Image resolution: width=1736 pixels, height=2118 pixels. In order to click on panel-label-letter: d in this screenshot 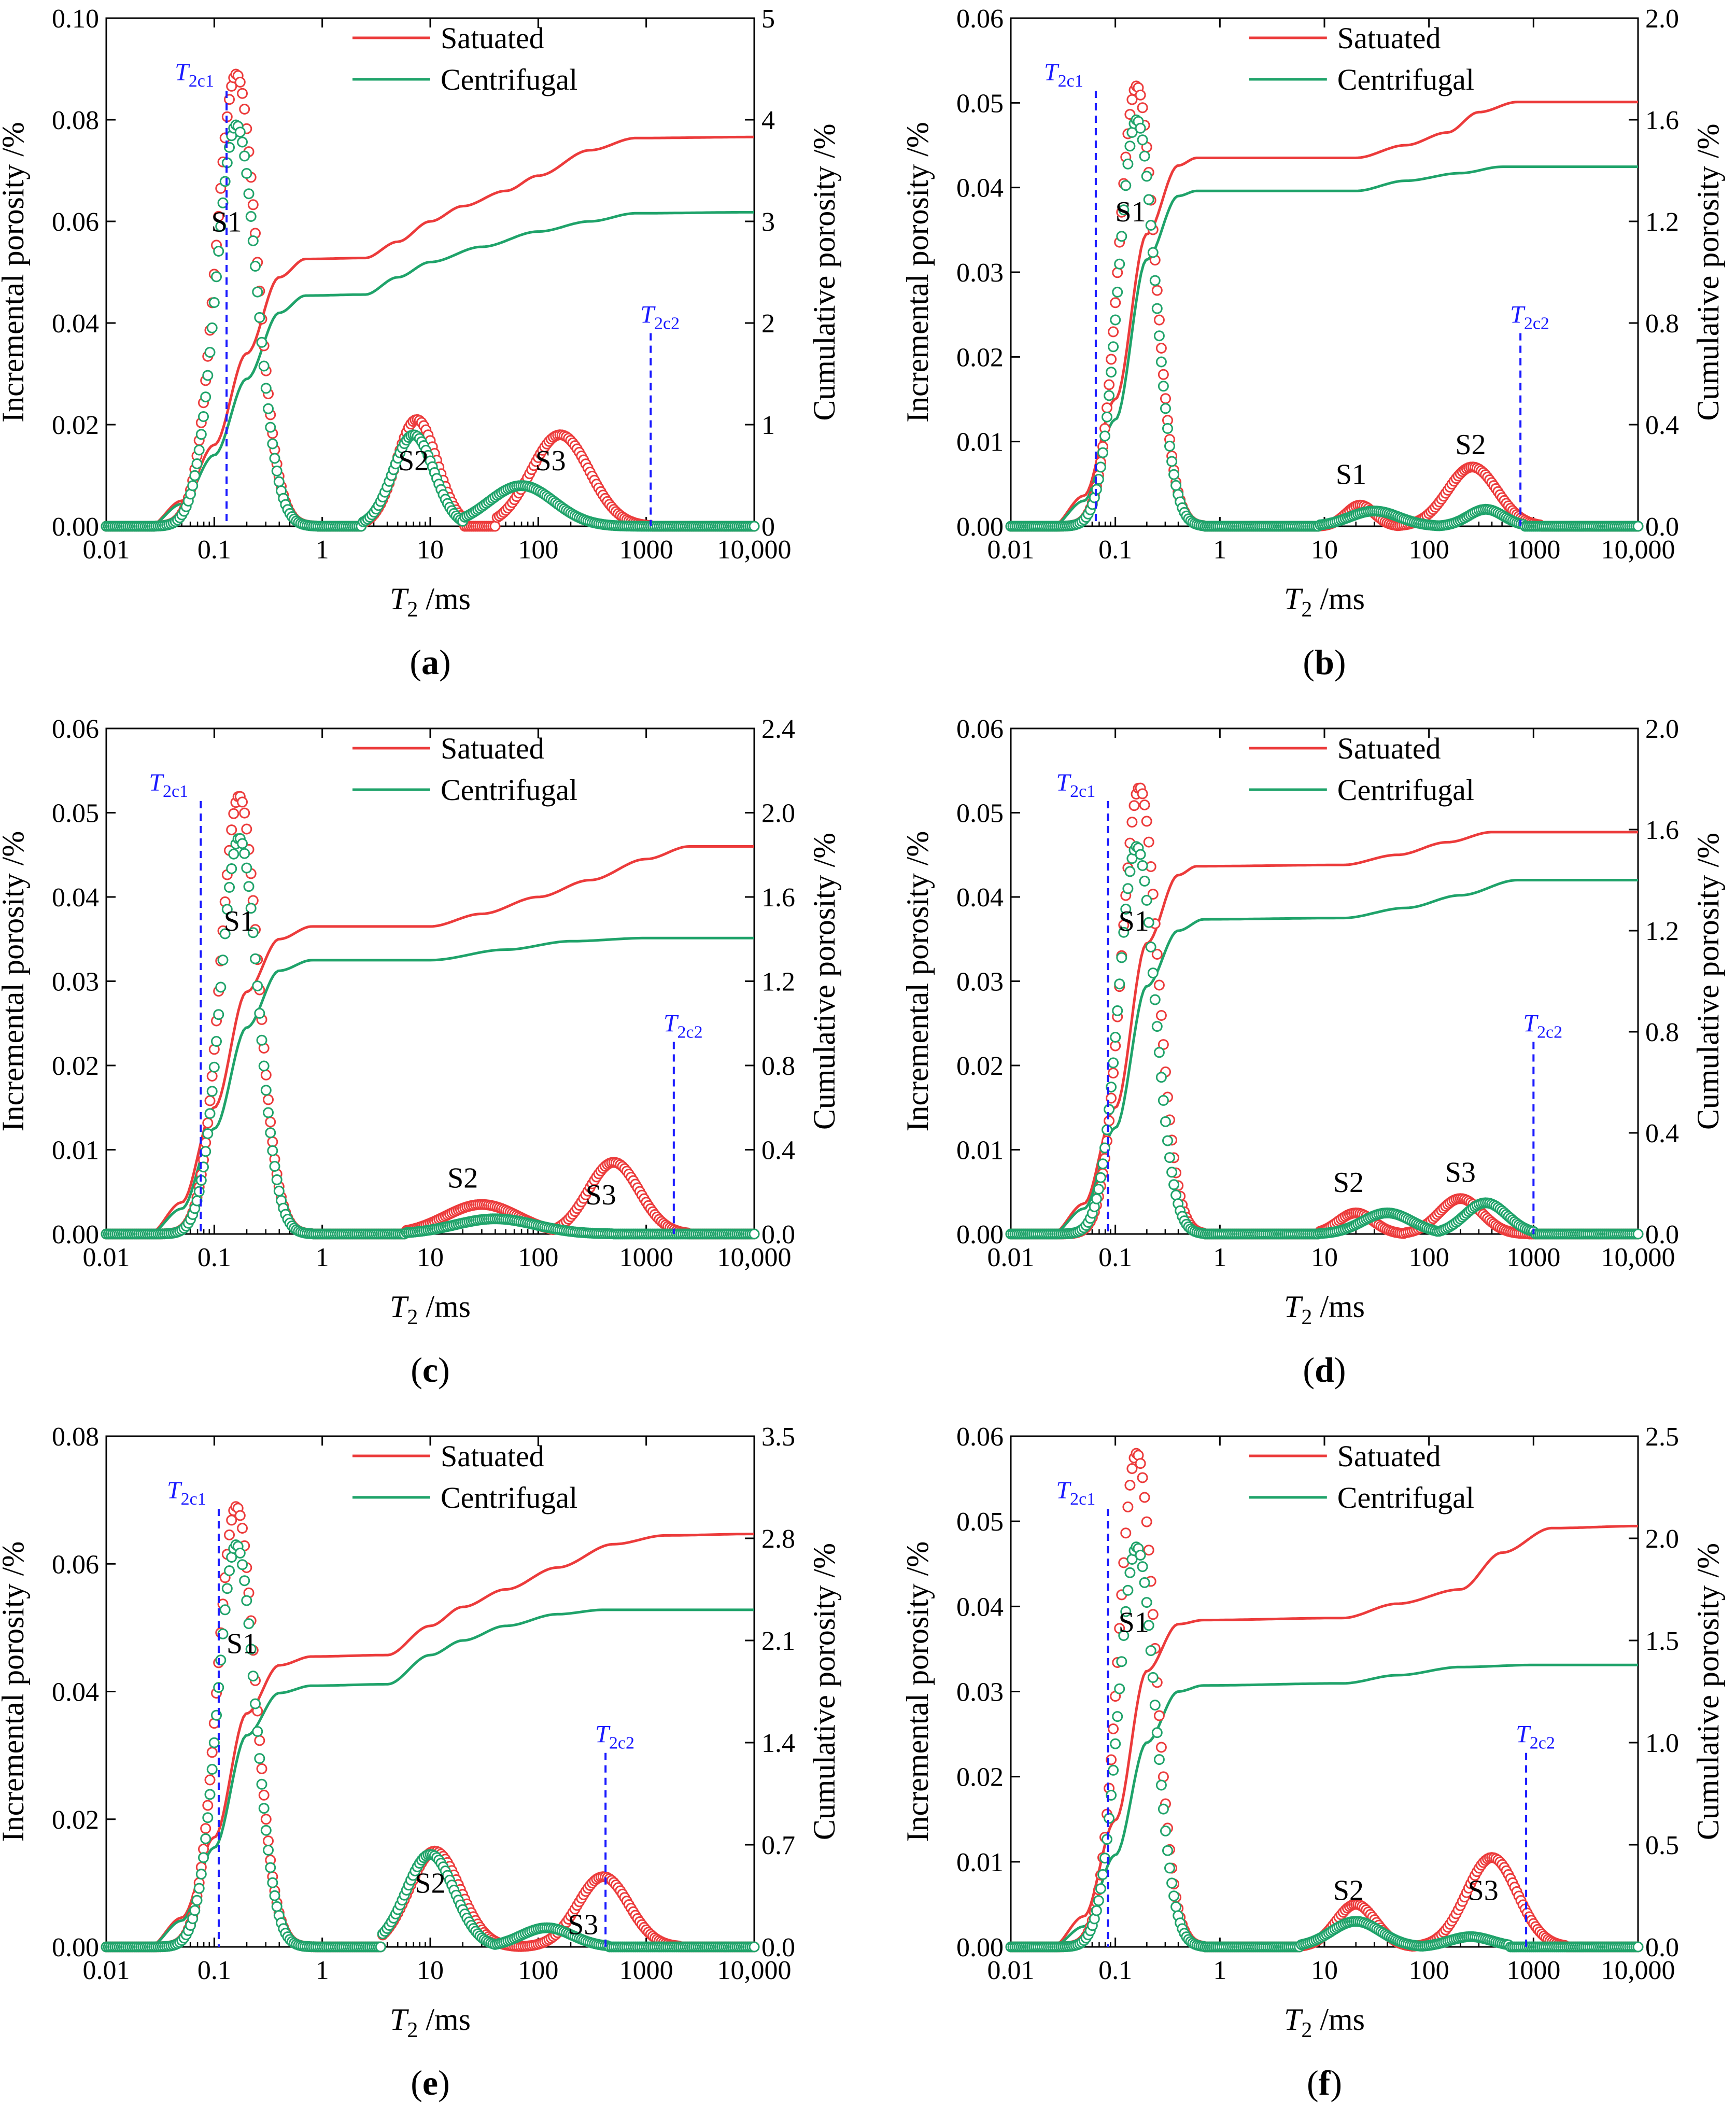, I will do `click(1324, 1370)`.